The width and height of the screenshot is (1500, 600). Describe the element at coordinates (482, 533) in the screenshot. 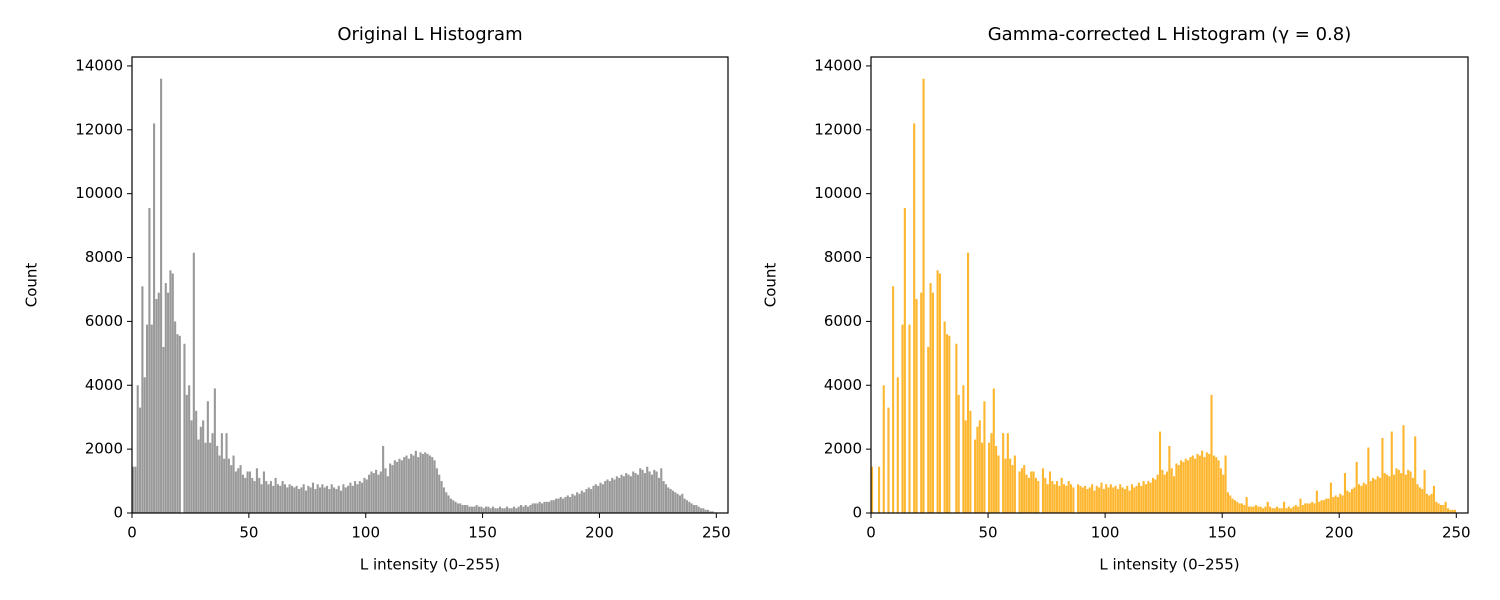

I see `x-tick-label: 150` at that location.